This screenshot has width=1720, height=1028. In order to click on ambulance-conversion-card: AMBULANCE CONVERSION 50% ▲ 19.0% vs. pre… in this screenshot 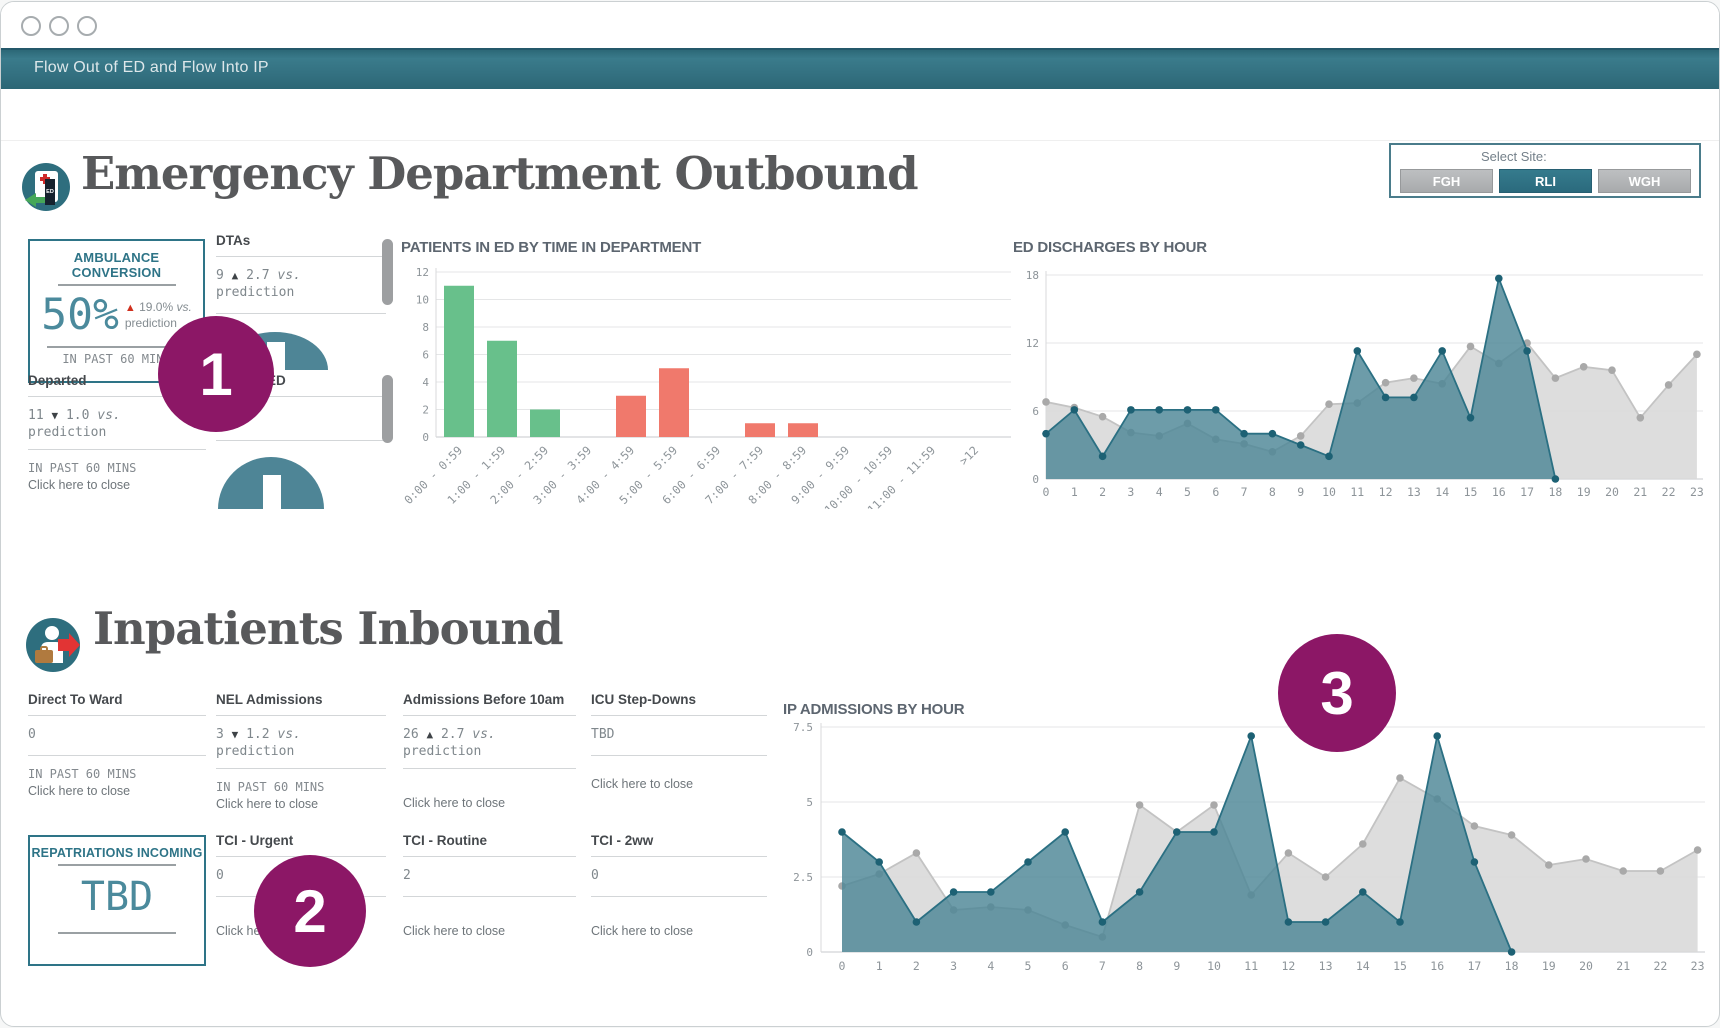, I will do `click(116, 311)`.